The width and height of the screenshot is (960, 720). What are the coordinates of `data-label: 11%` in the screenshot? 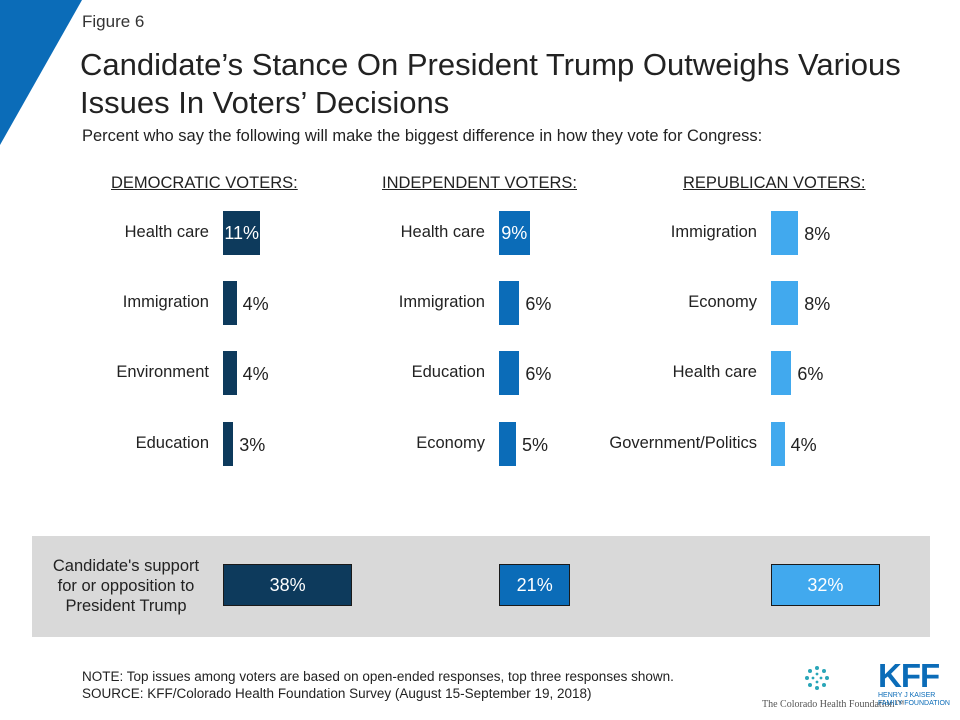 It's located at (242, 233).